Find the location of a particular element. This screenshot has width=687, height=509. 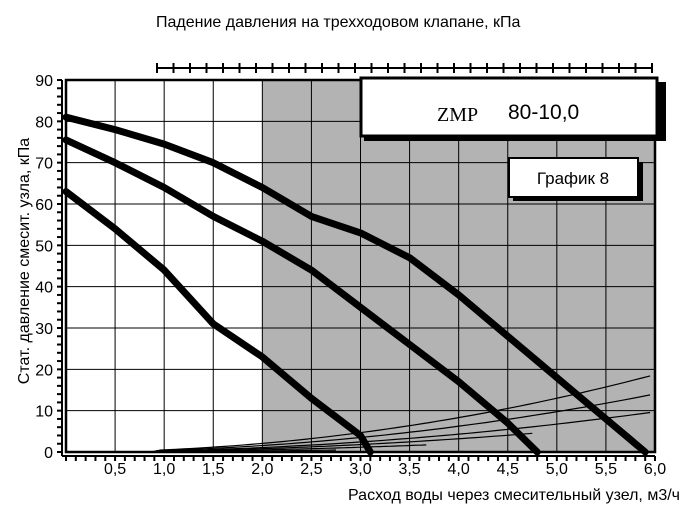

badge-label: График 8 is located at coordinates (573, 178).